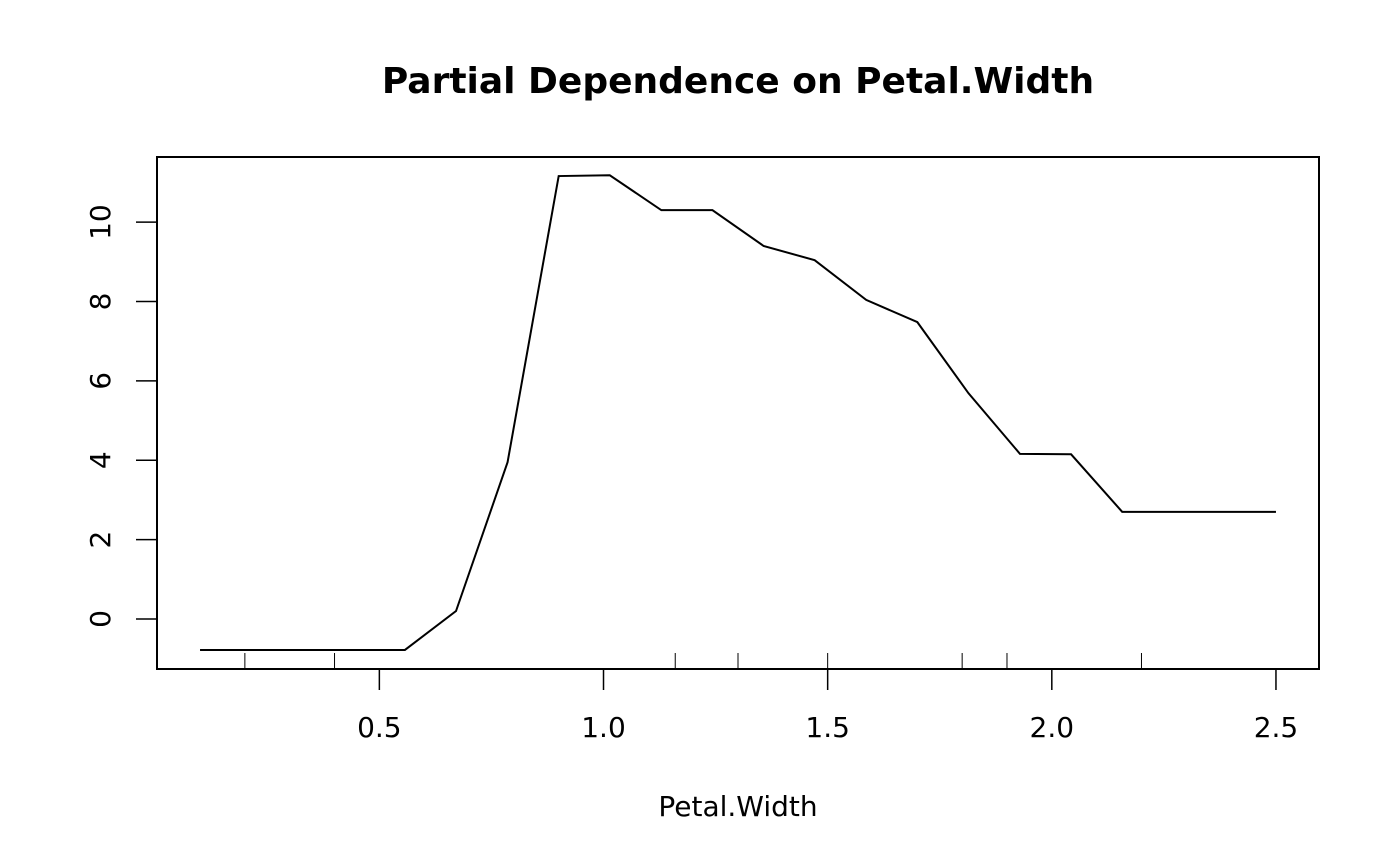 This screenshot has width=1400, height=866. What do you see at coordinates (827, 727) in the screenshot?
I see `x-tick-label: 1.5` at bounding box center [827, 727].